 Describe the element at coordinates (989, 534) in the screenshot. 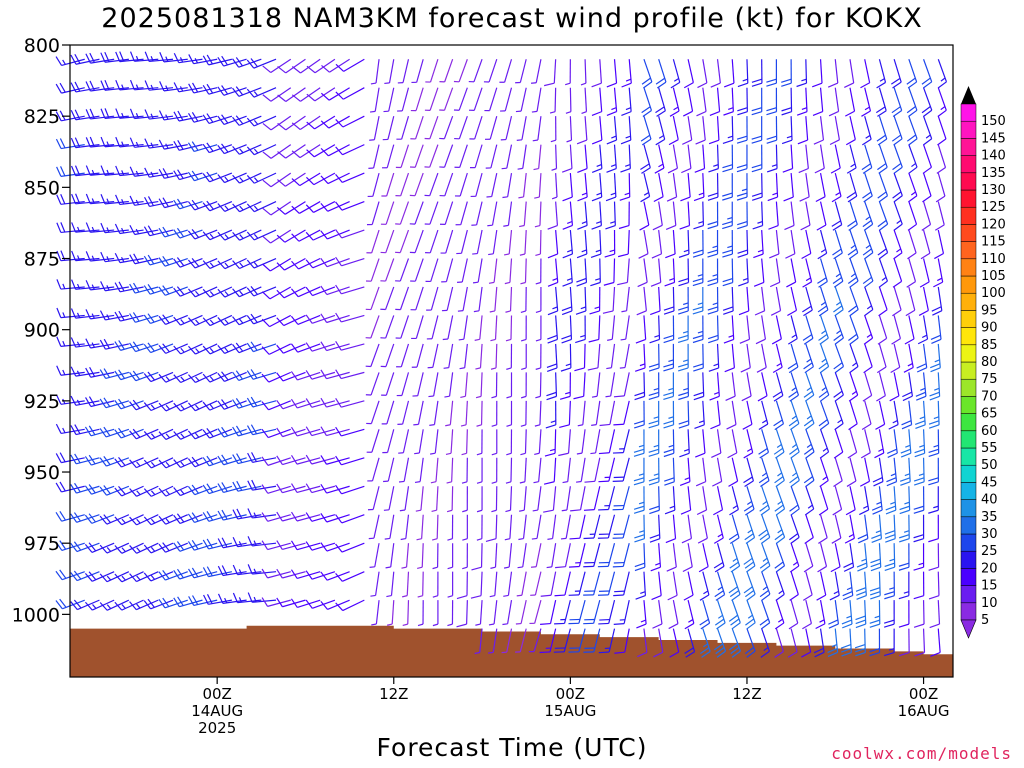

I see `colorbar-label: 30` at that location.